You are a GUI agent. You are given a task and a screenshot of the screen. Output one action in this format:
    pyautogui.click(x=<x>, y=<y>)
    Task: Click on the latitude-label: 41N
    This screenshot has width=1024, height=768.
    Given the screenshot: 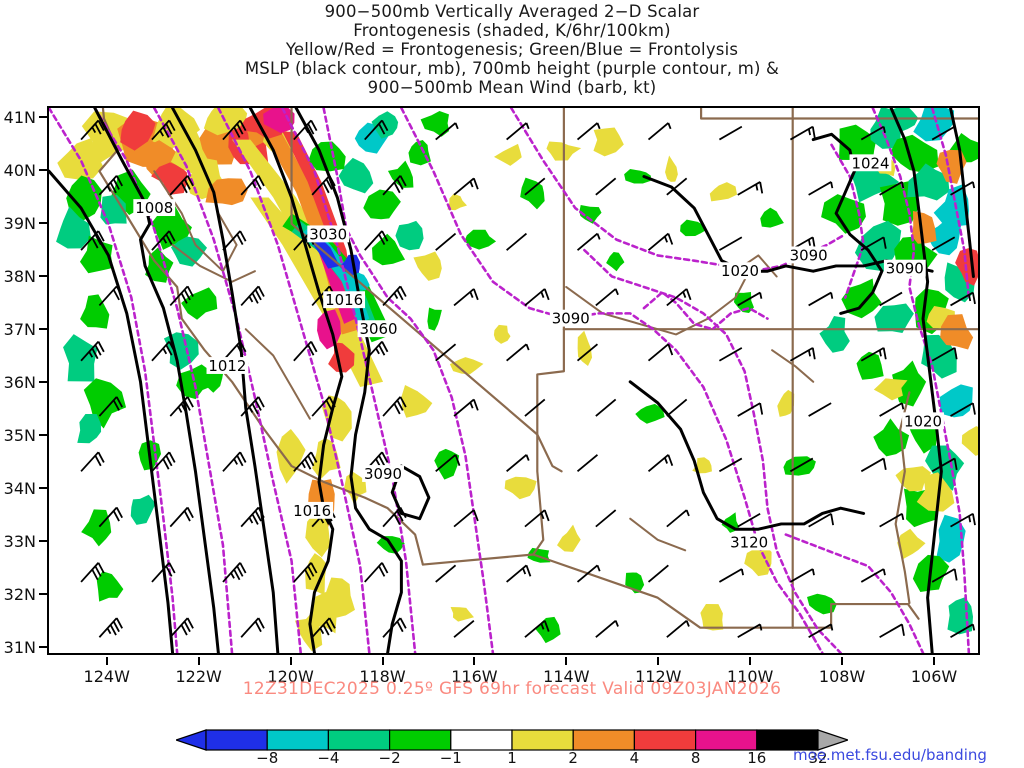 What is the action you would take?
    pyautogui.click(x=19, y=117)
    